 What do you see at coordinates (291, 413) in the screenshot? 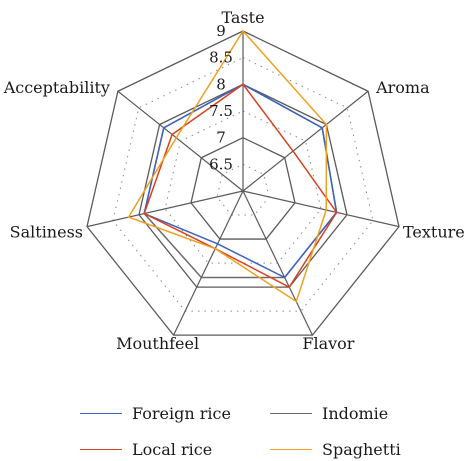
I see `legend-swatch-indomie` at bounding box center [291, 413].